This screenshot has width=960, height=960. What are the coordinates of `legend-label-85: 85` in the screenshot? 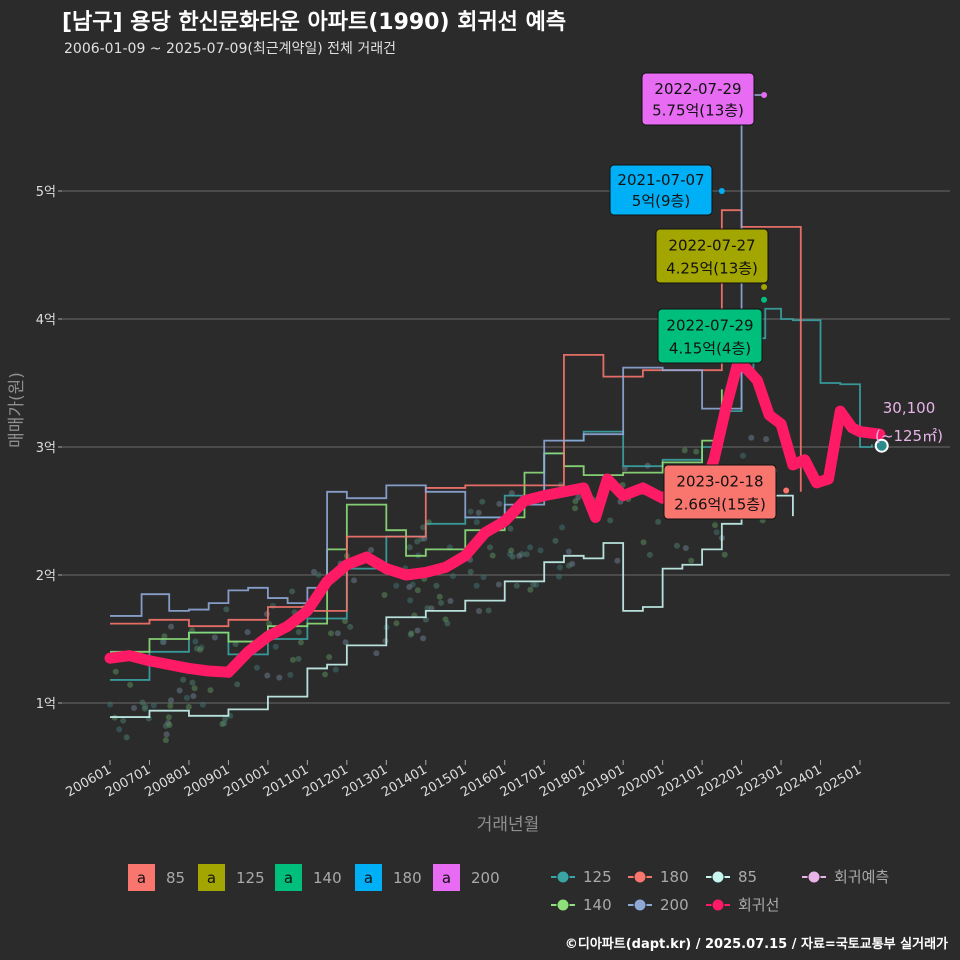 It's located at (175, 878).